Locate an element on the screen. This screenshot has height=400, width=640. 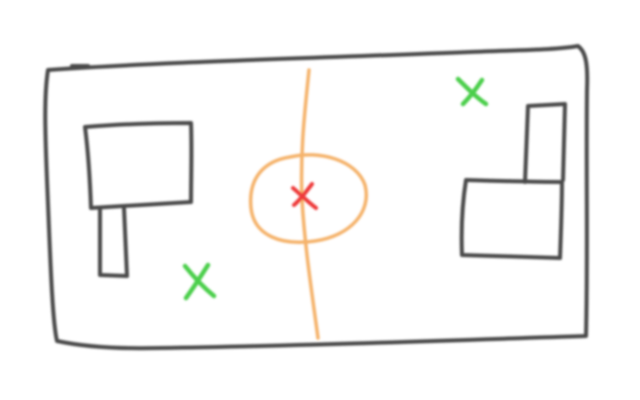
right-goal-post is located at coordinates (545, 143).